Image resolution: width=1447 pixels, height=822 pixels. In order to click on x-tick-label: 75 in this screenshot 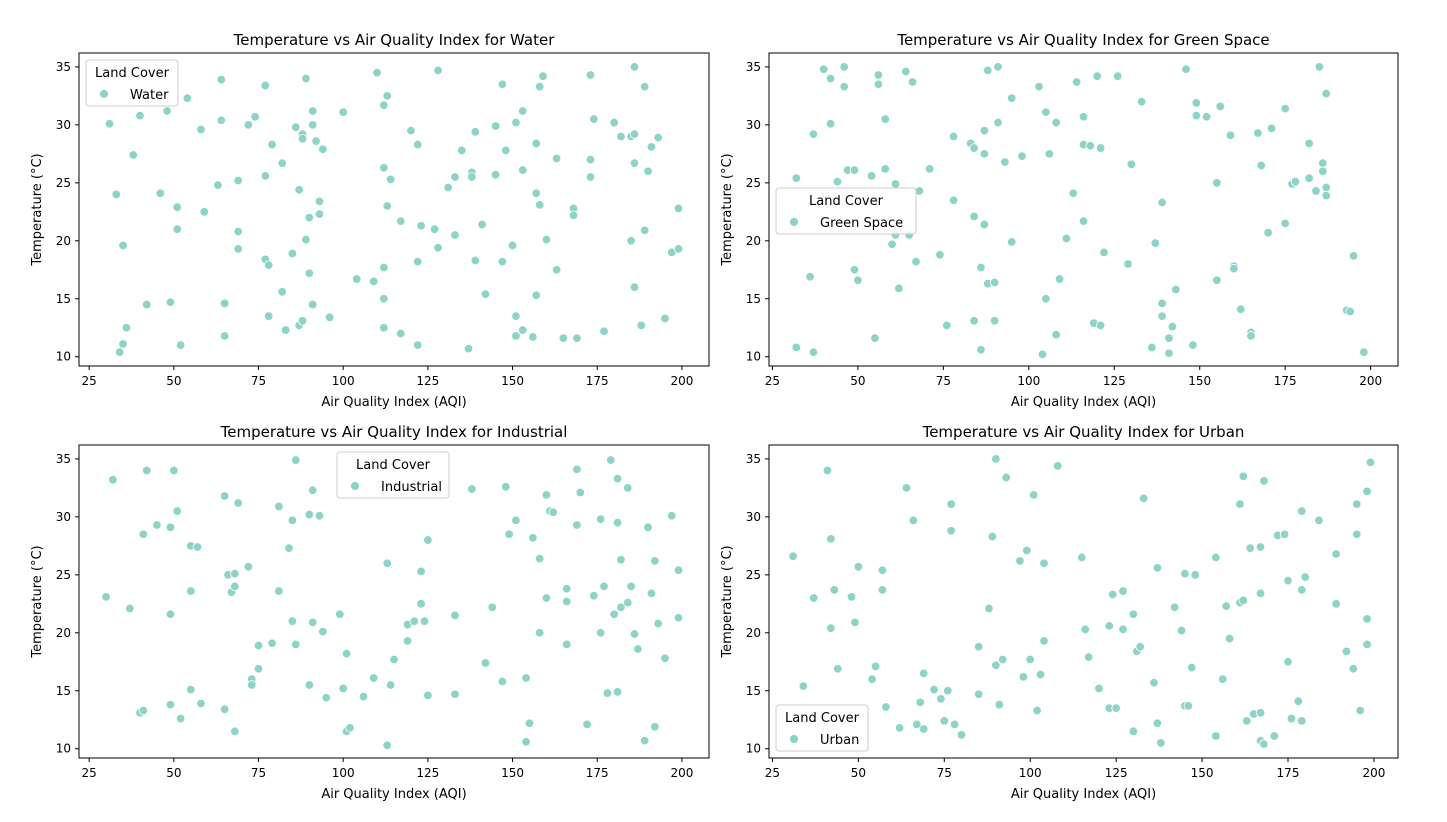, I will do `click(944, 773)`.